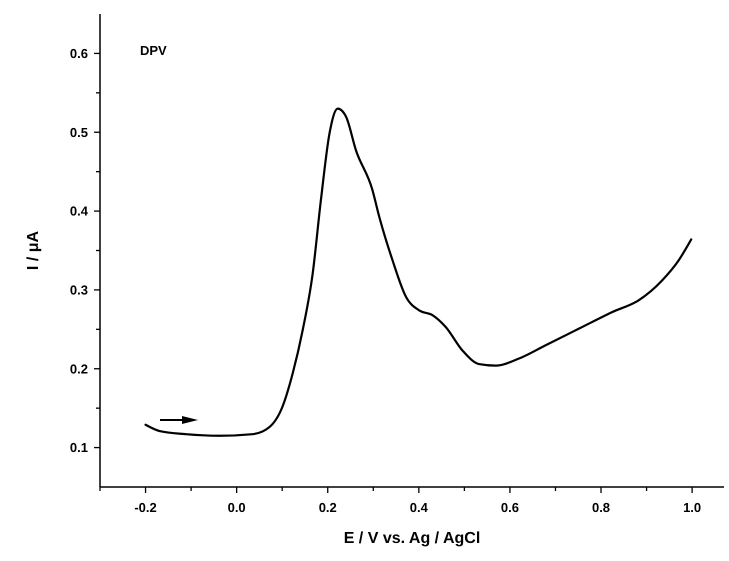 Image resolution: width=729 pixels, height=561 pixels. I want to click on x-tick-label: 1.0, so click(692, 507).